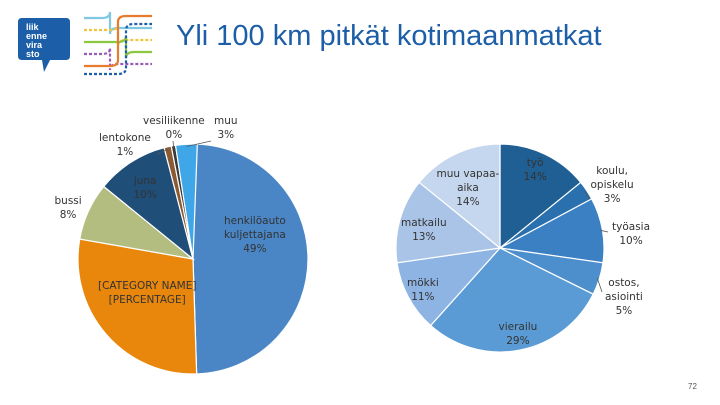 The width and height of the screenshot is (720, 405). I want to click on logo: liik enne vira sto, so click(44, 45).